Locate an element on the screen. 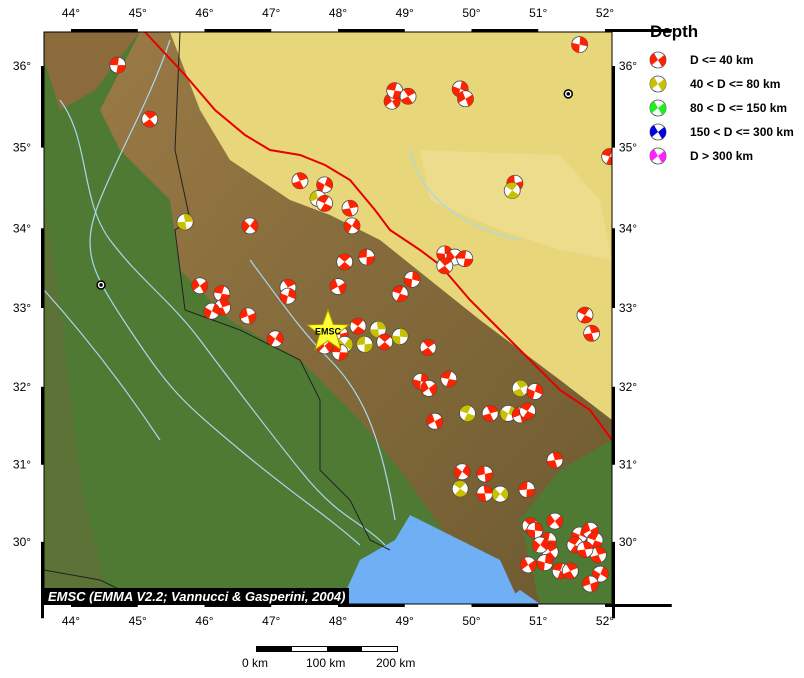 Image resolution: width=804 pixels, height=678 pixels. legend-title: Depth is located at coordinates (674, 31).